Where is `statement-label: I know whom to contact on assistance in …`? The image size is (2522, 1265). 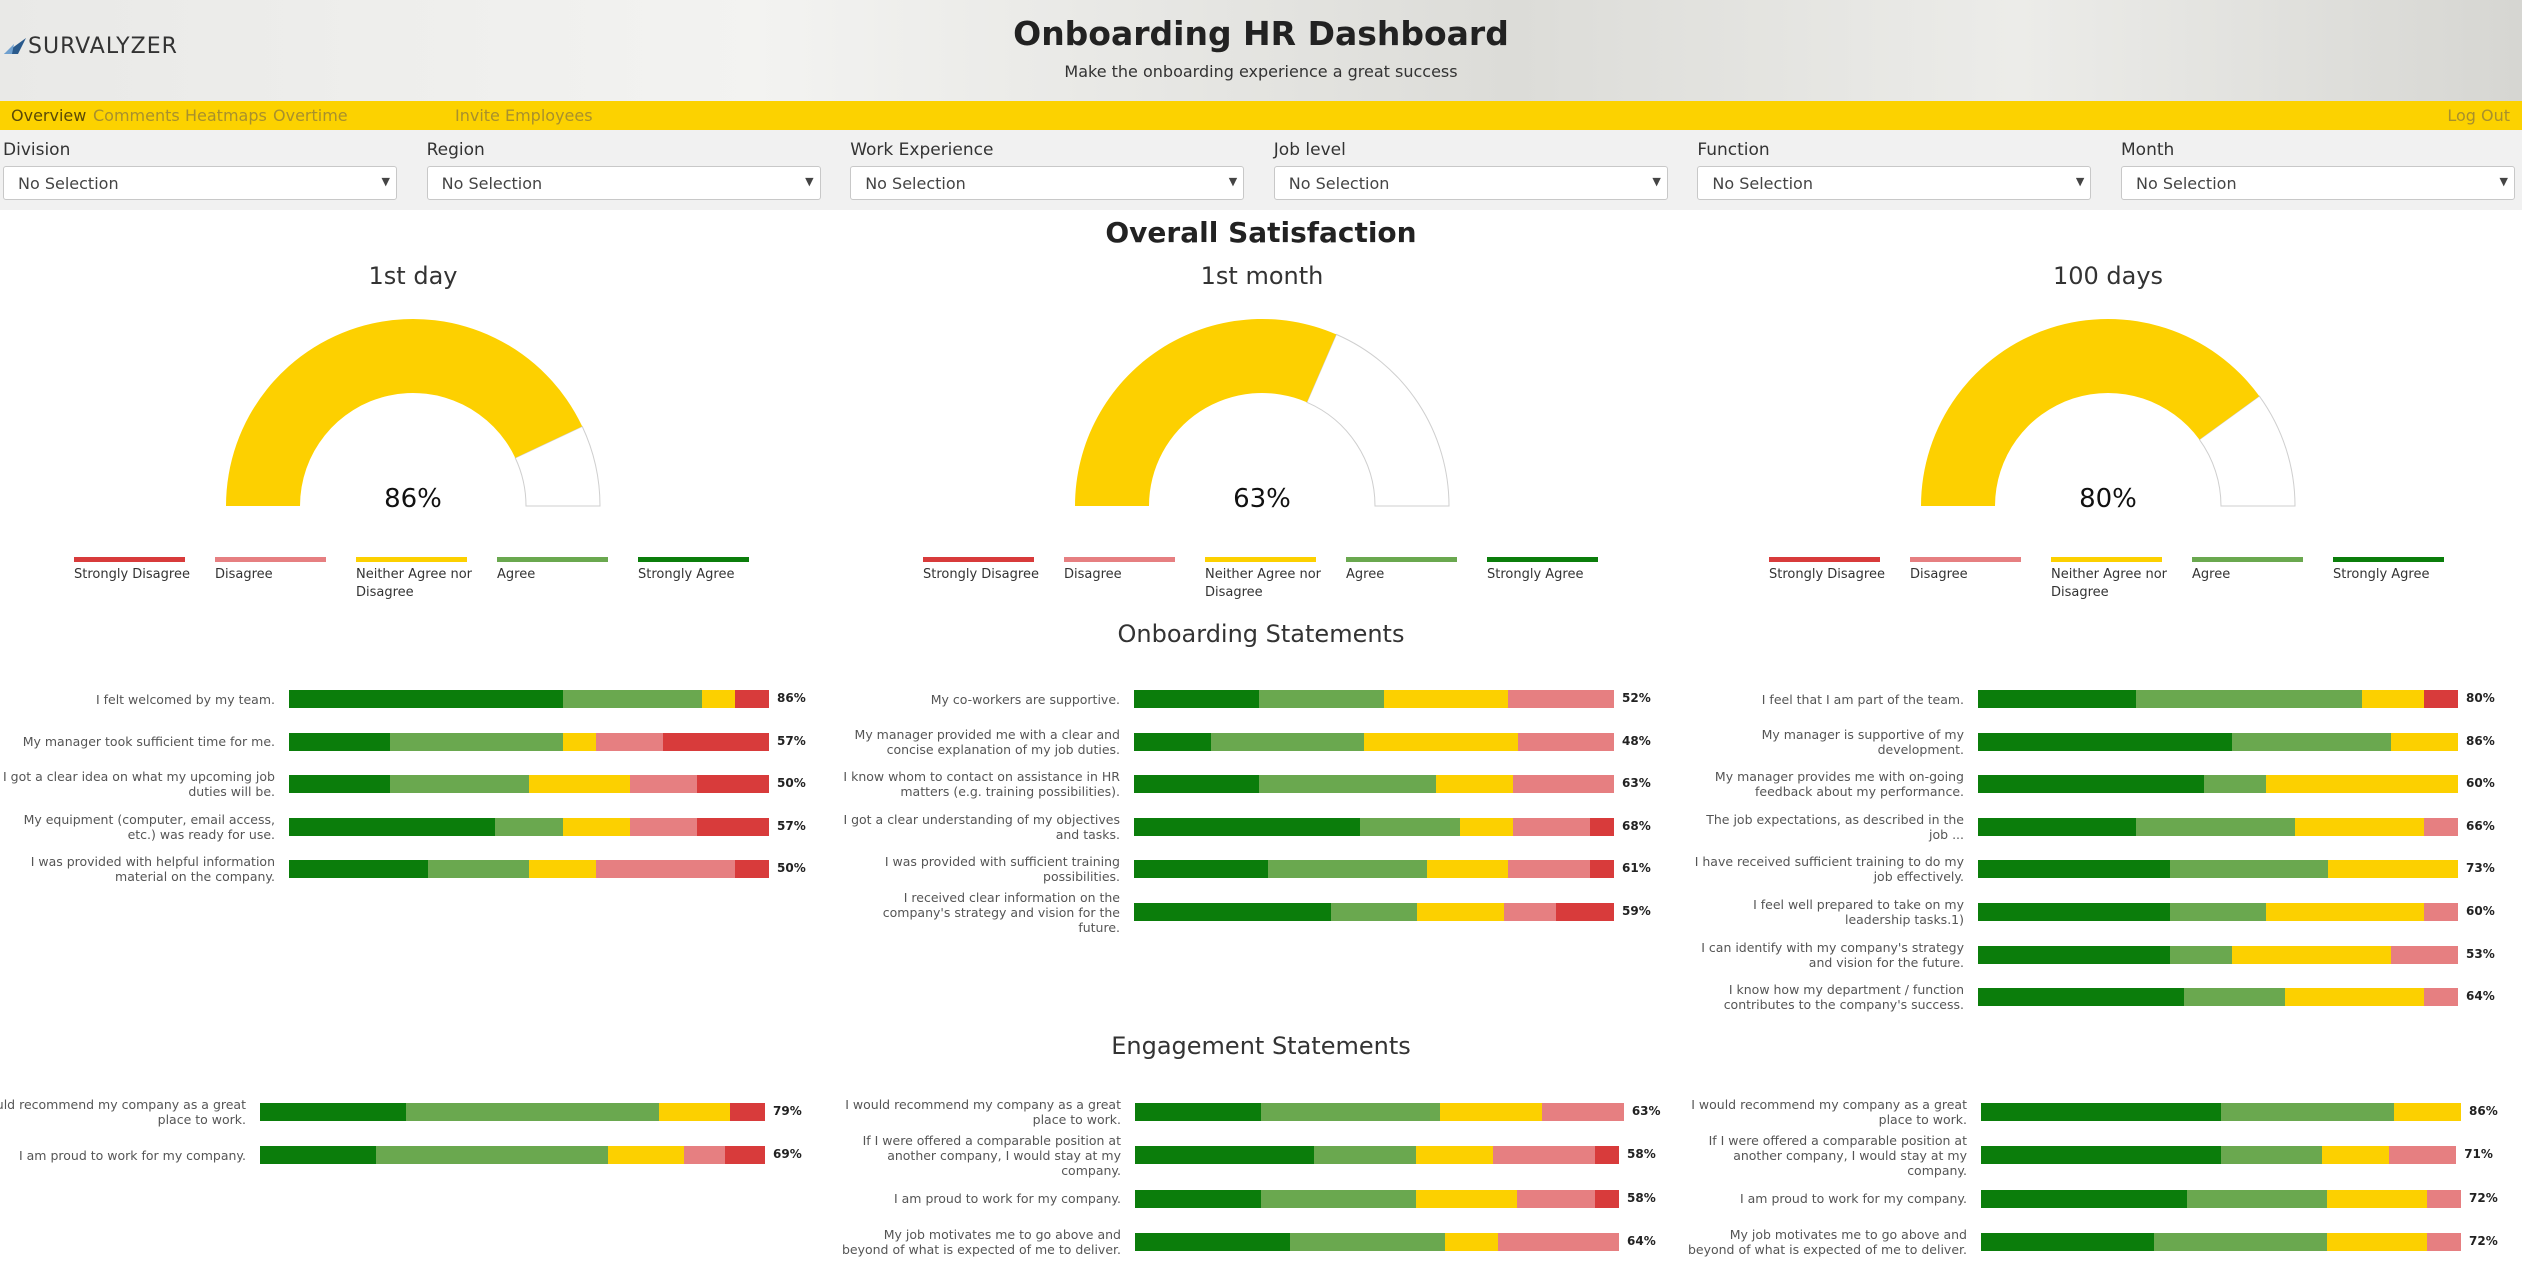 statement-label: I know whom to contact on assistance in … is located at coordinates (981, 784).